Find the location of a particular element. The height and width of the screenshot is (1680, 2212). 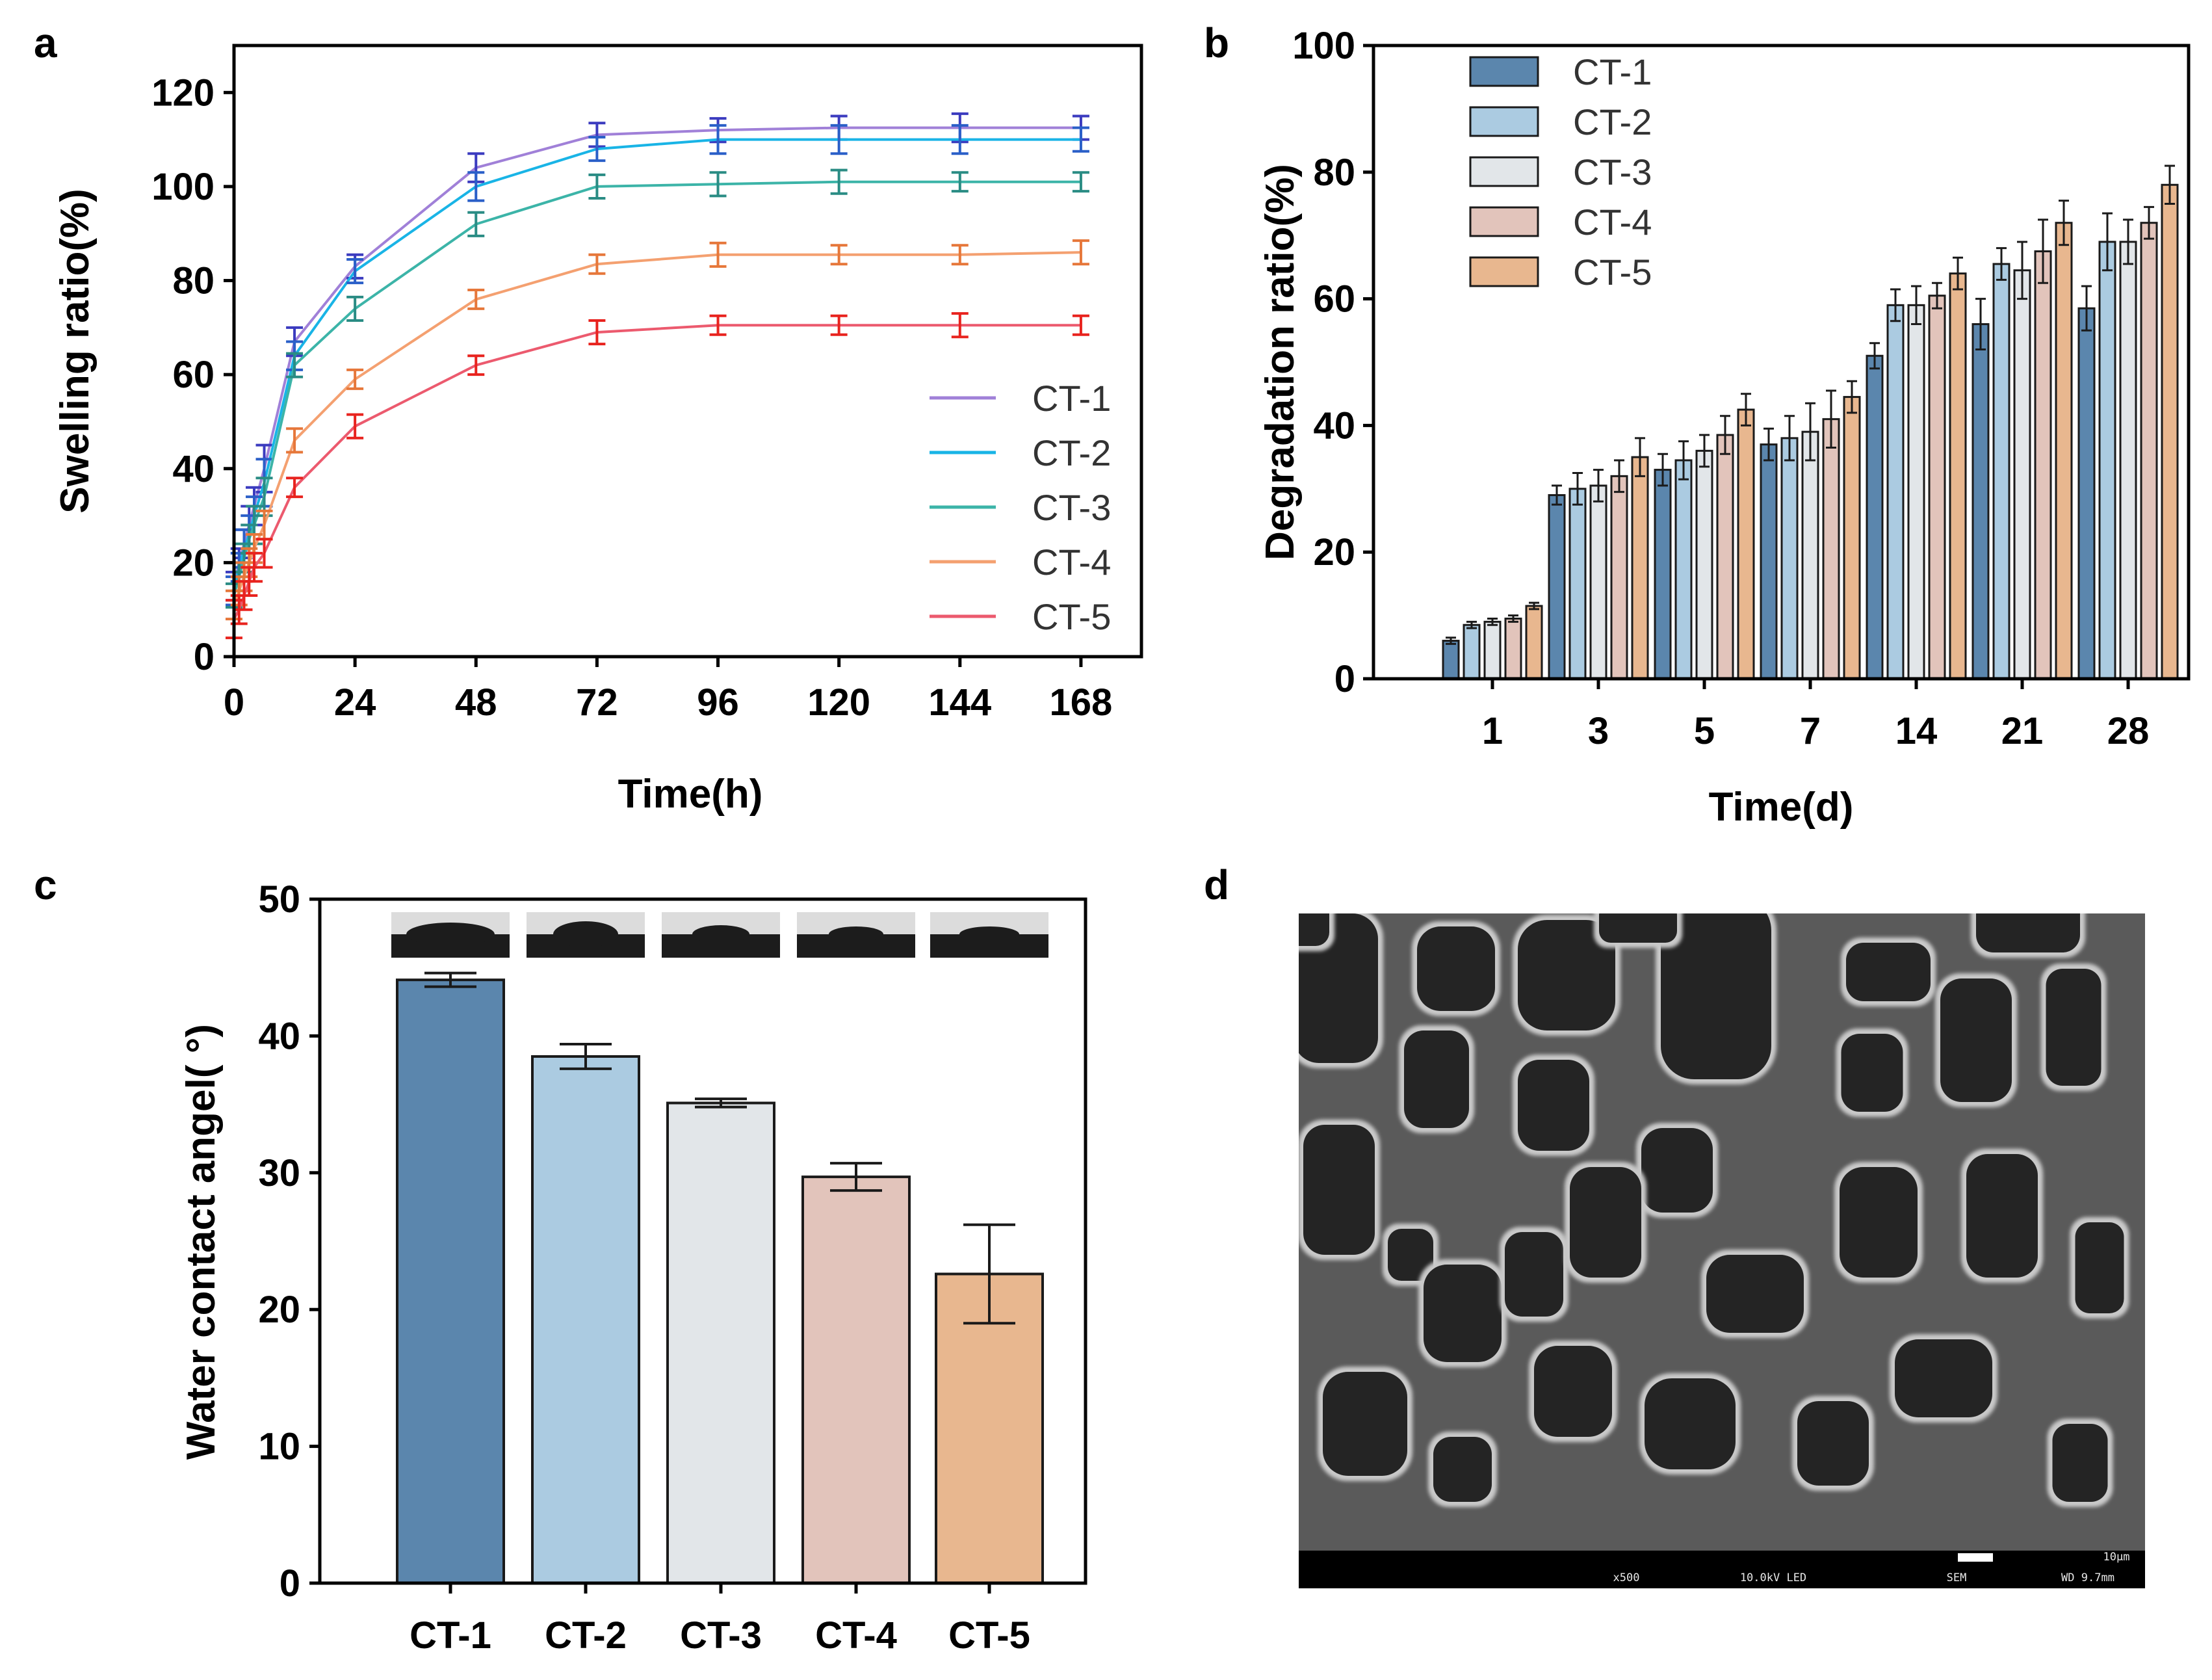

sem-wd: WD 9.7mm is located at coordinates (2087, 1577).